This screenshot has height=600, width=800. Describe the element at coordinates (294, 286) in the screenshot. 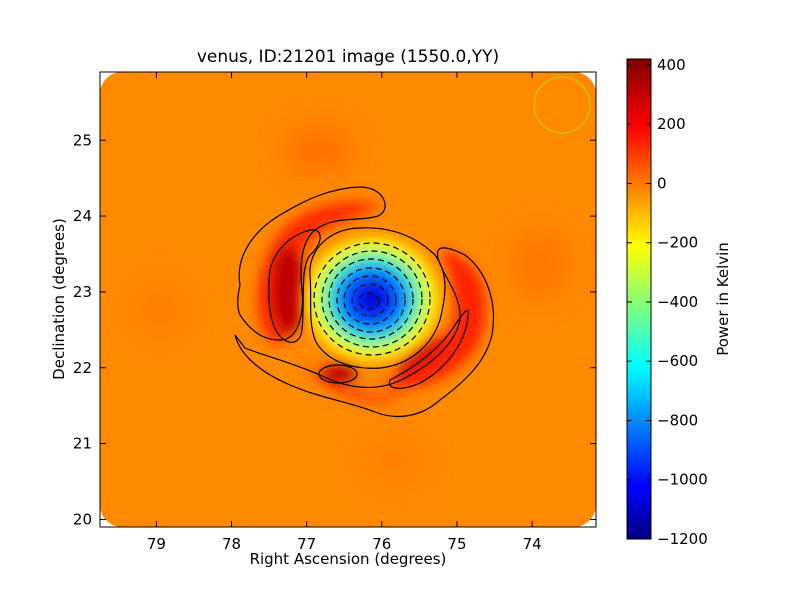

I see `contour-inner-left` at that location.